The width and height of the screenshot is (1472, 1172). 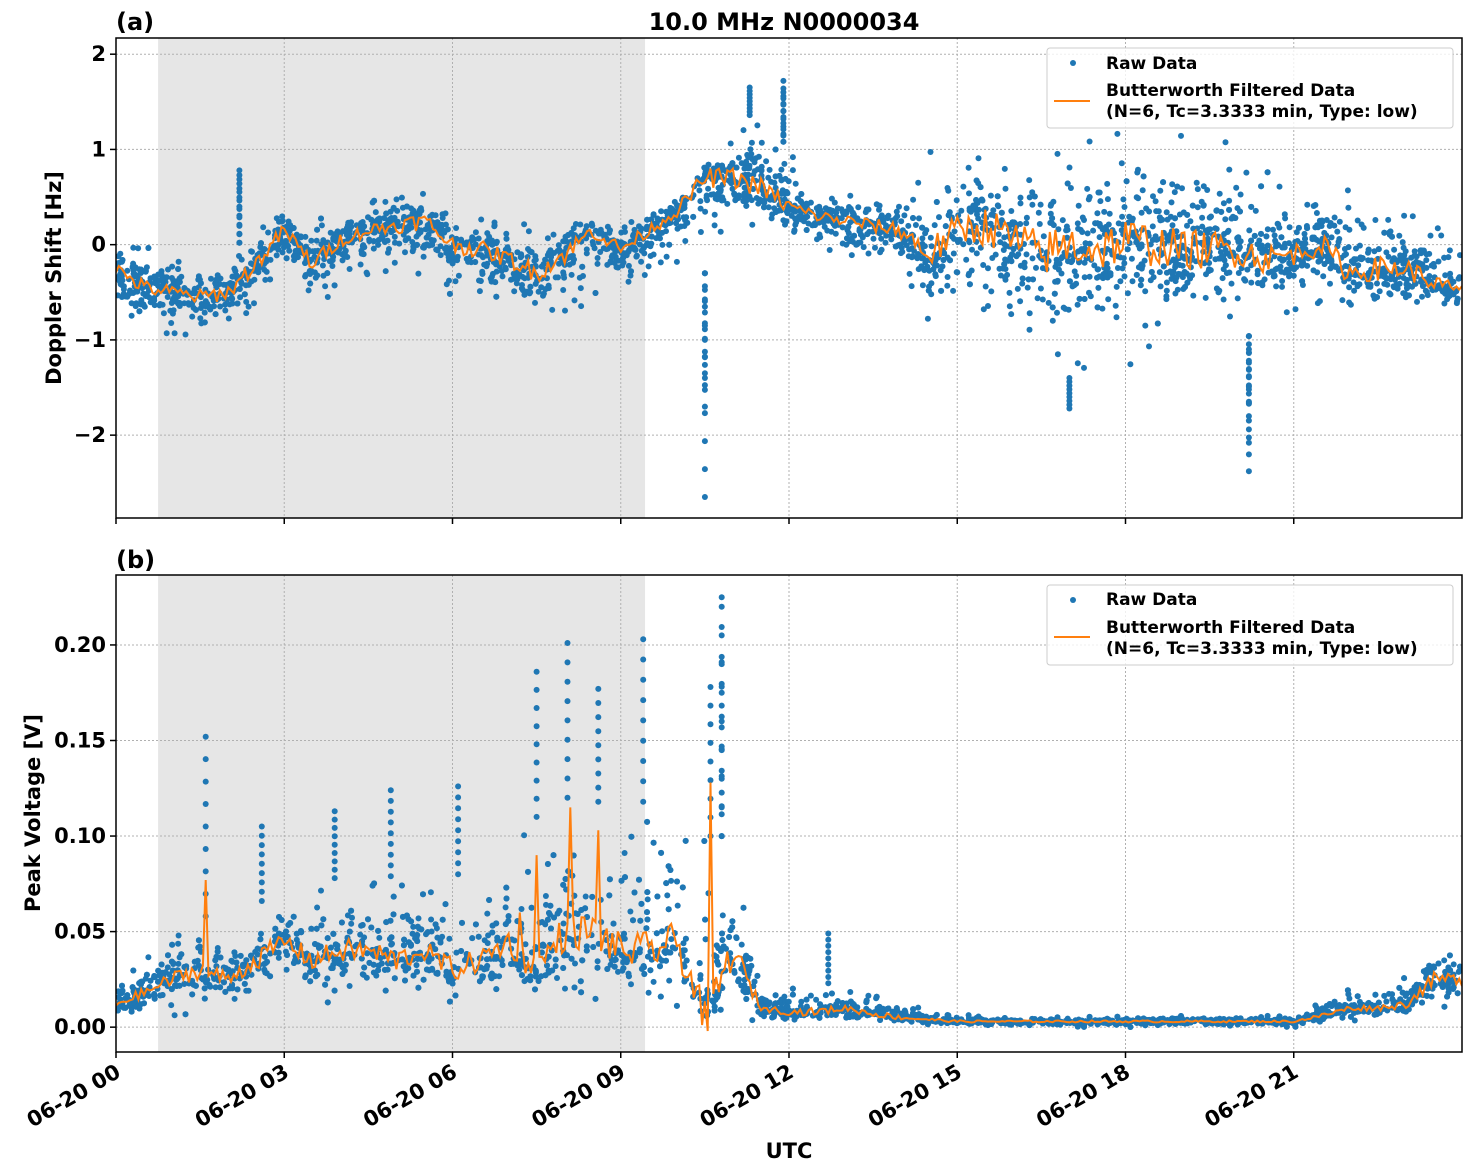 I want to click on x-tick-label: 06-20 09, so click(x=578, y=1096).